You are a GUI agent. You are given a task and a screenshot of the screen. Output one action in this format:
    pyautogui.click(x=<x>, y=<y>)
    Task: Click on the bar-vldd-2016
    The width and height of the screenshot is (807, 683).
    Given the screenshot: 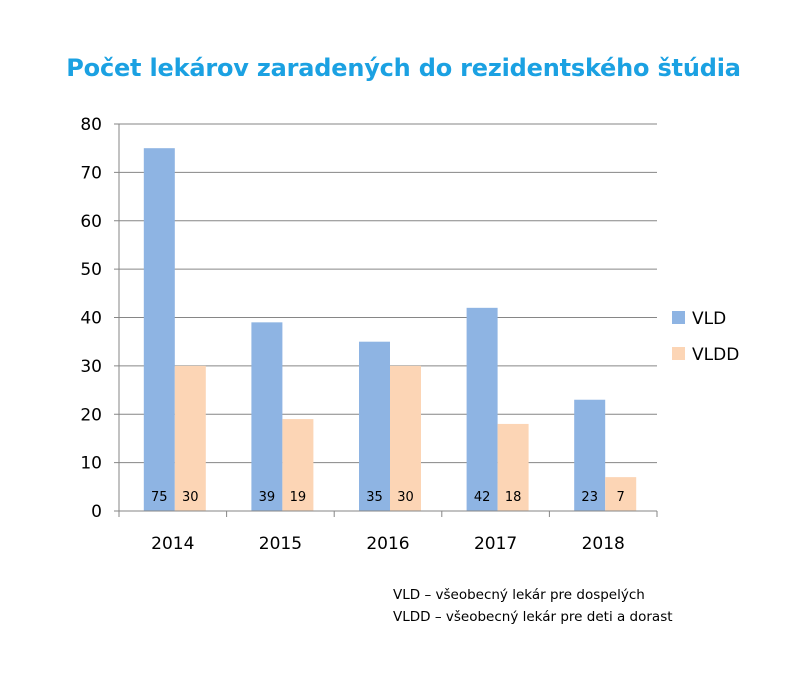 What is the action you would take?
    pyautogui.click(x=405, y=438)
    